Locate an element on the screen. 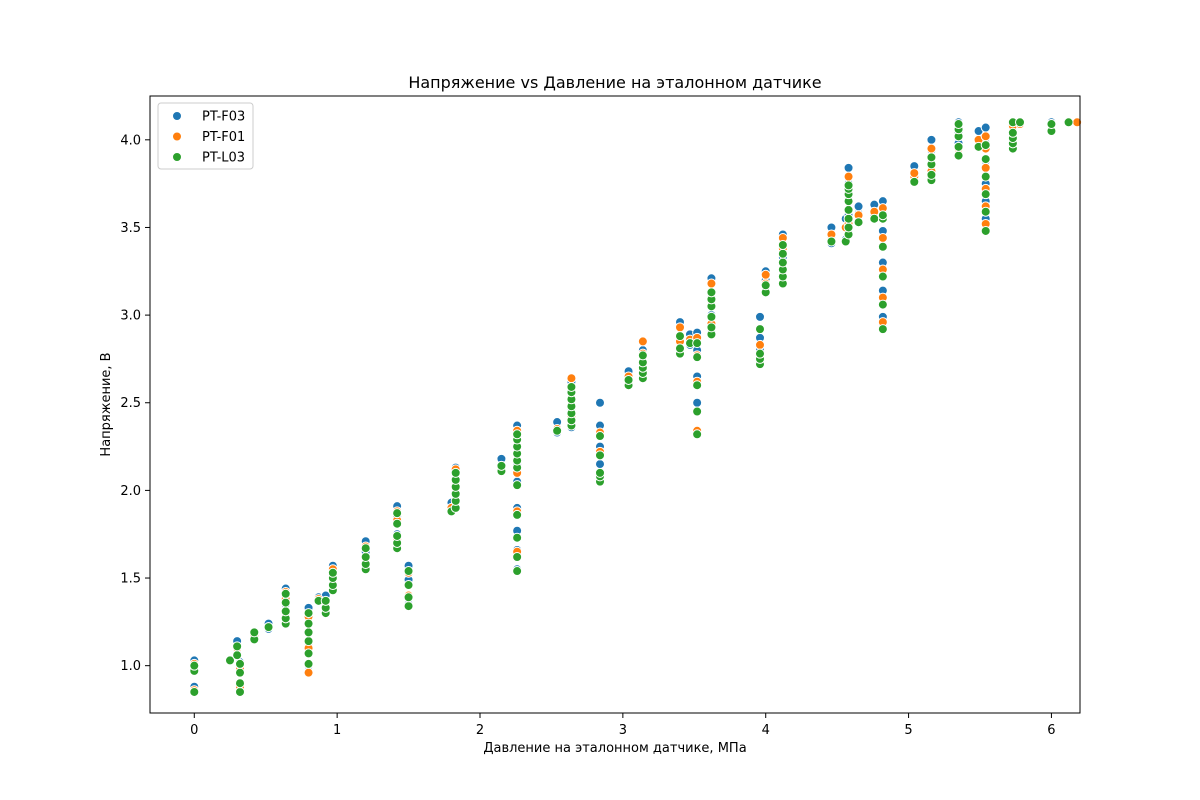 The height and width of the screenshot is (800, 1200). y-tick-label: 3.0 is located at coordinates (130, 316).